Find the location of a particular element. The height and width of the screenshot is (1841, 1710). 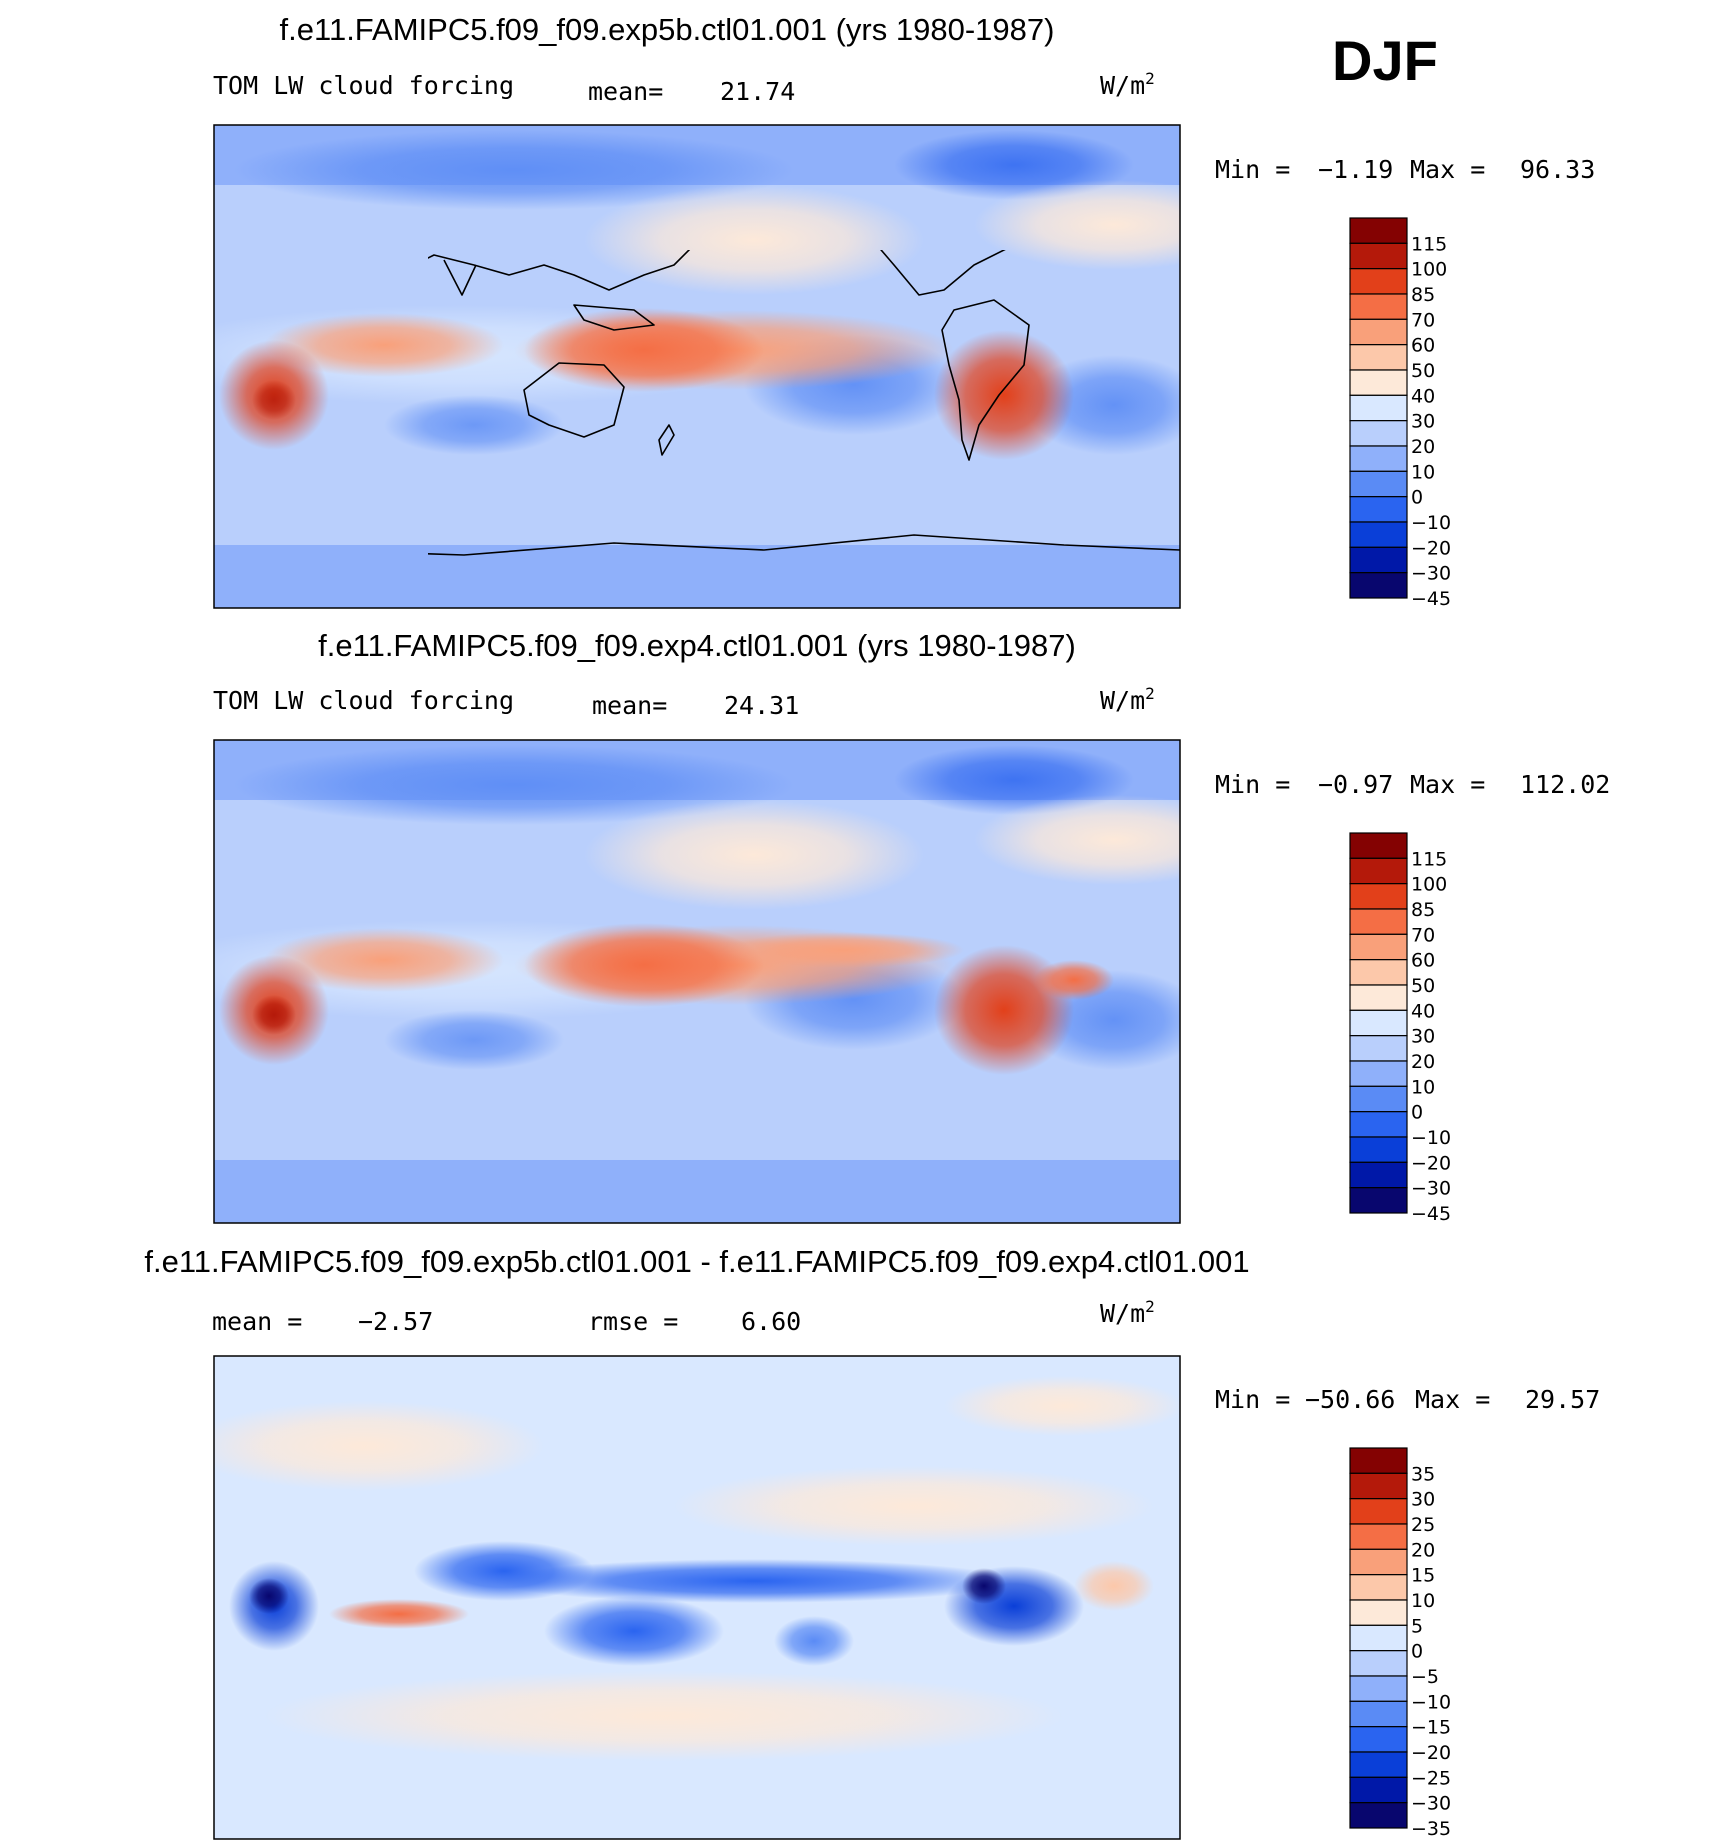

colorbar-tick-label: 60 is located at coordinates (1423, 346).